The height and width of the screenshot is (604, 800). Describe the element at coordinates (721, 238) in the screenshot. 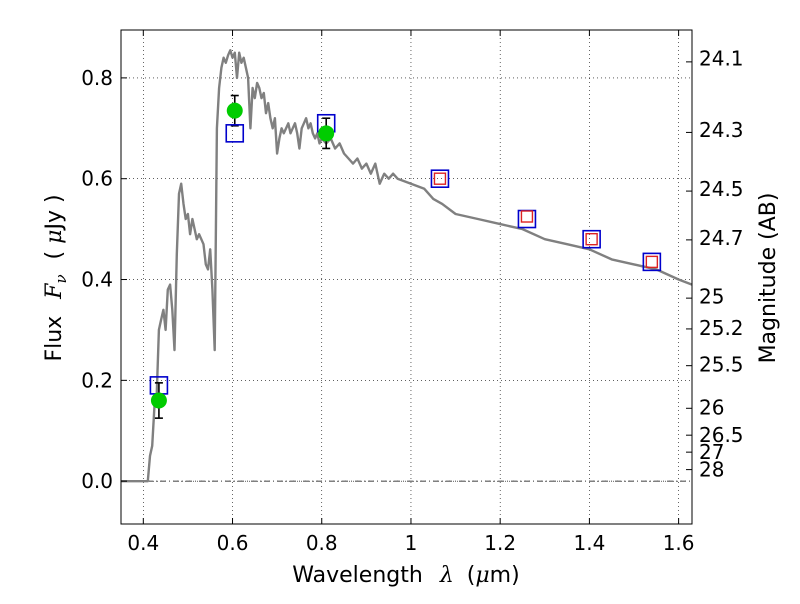

I see `mag-tick-label-3: 24.7` at that location.